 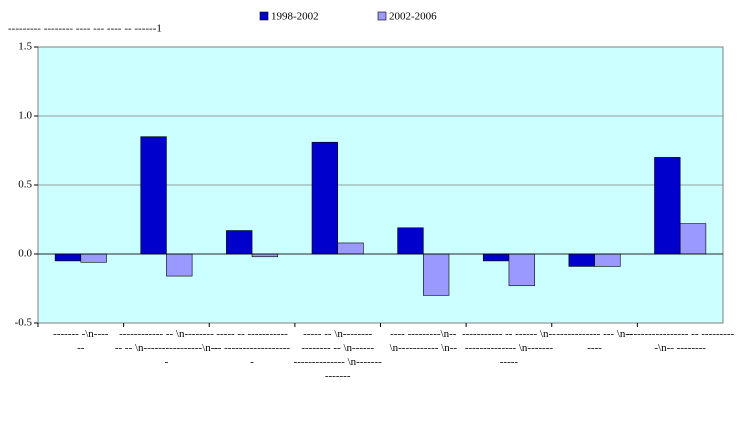 What do you see at coordinates (413, 17) in the screenshot?
I see `legend-label: 2002-2006` at bounding box center [413, 17].